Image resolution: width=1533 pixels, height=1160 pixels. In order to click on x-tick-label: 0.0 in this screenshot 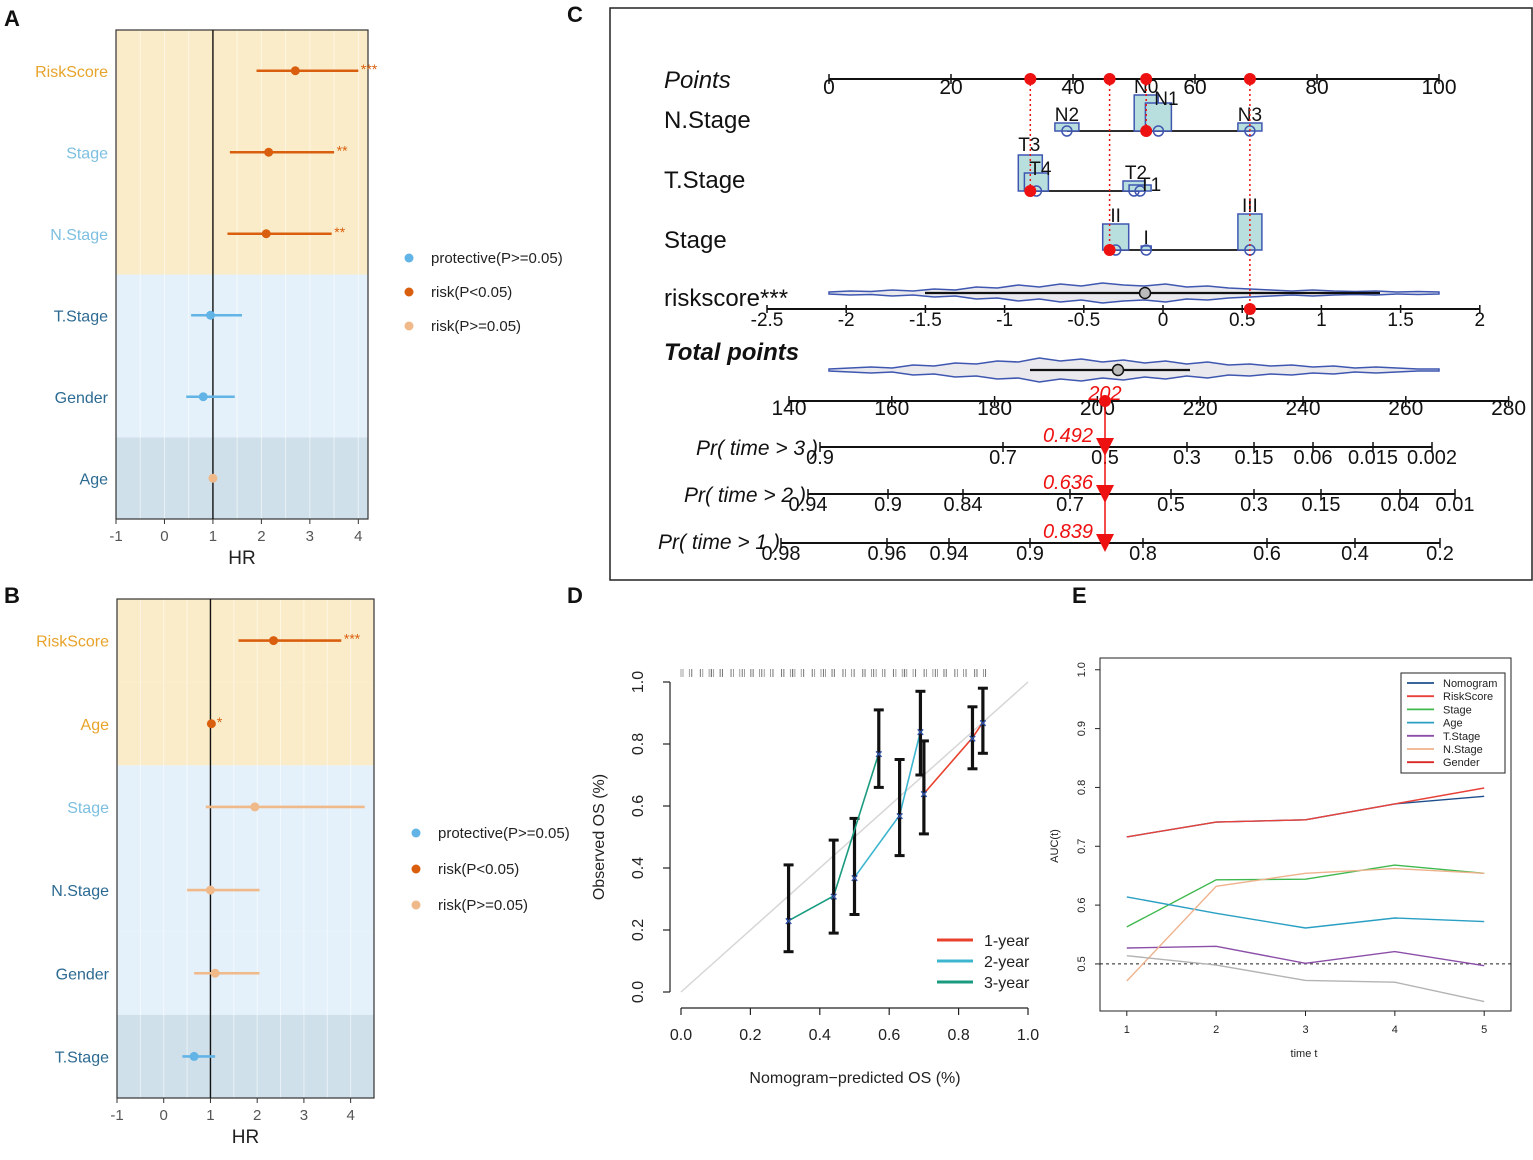, I will do `click(681, 1035)`.